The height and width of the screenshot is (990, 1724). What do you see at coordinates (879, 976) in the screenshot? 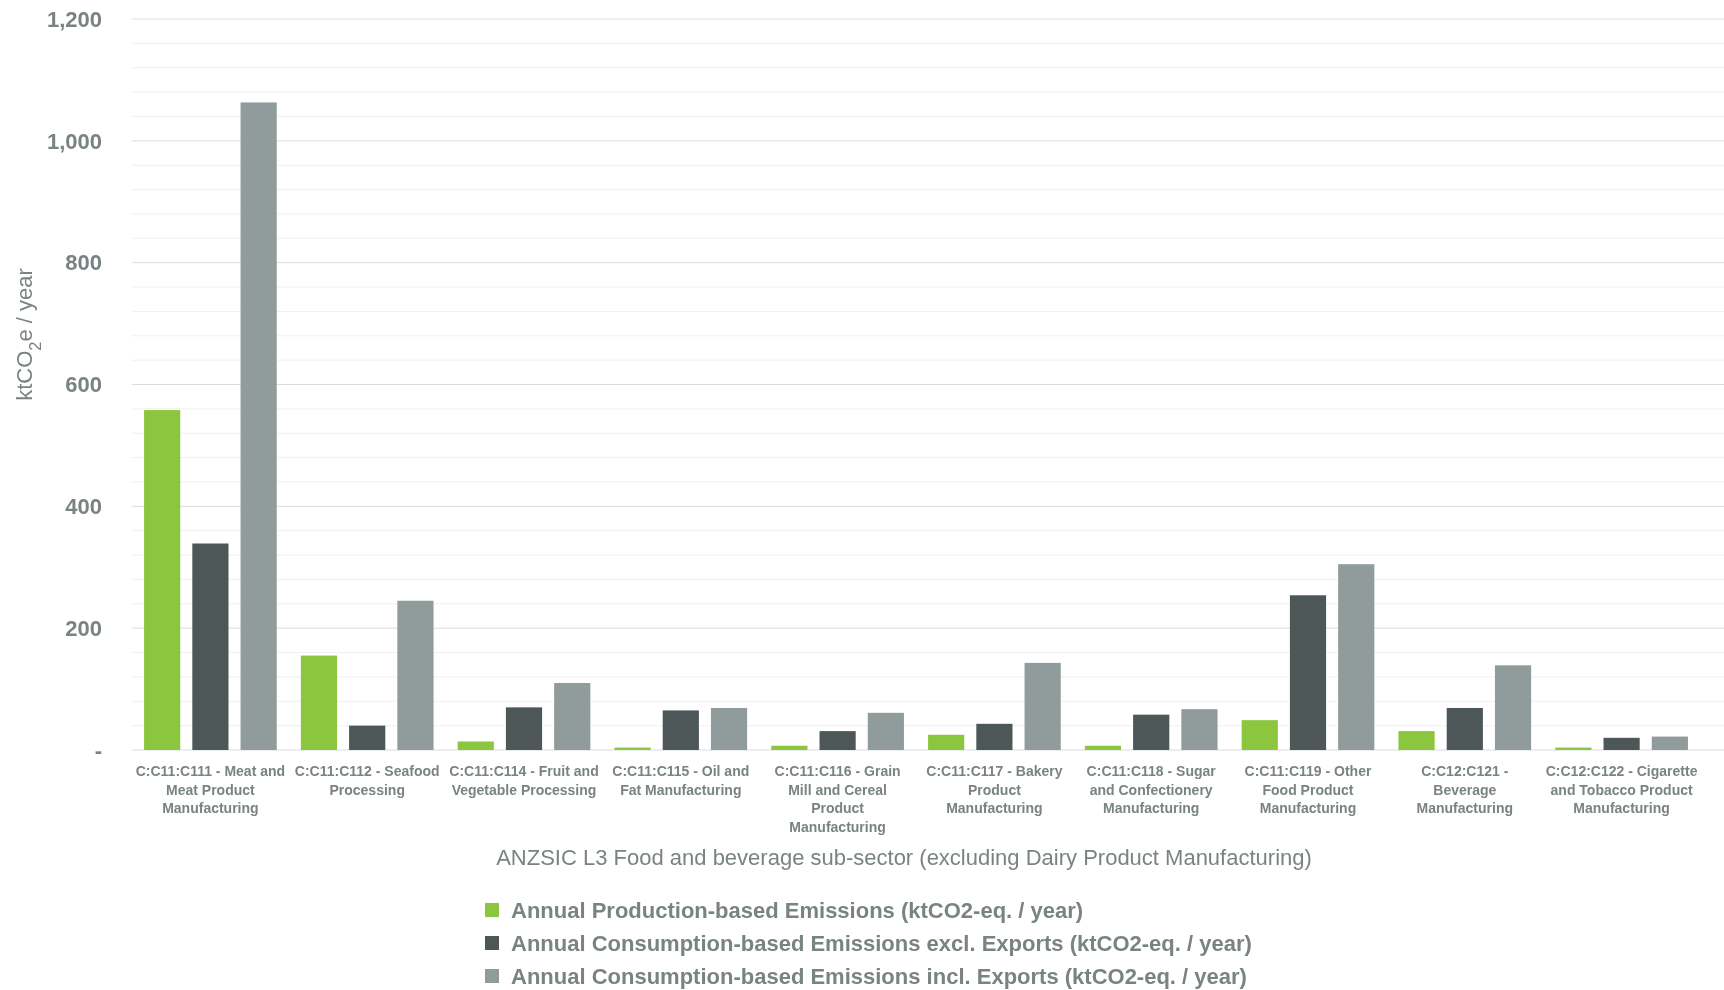
I see `legend-label: Annual Consumption-based Emissions incl. Exports (ktCO2-eq. / year)` at bounding box center [879, 976].